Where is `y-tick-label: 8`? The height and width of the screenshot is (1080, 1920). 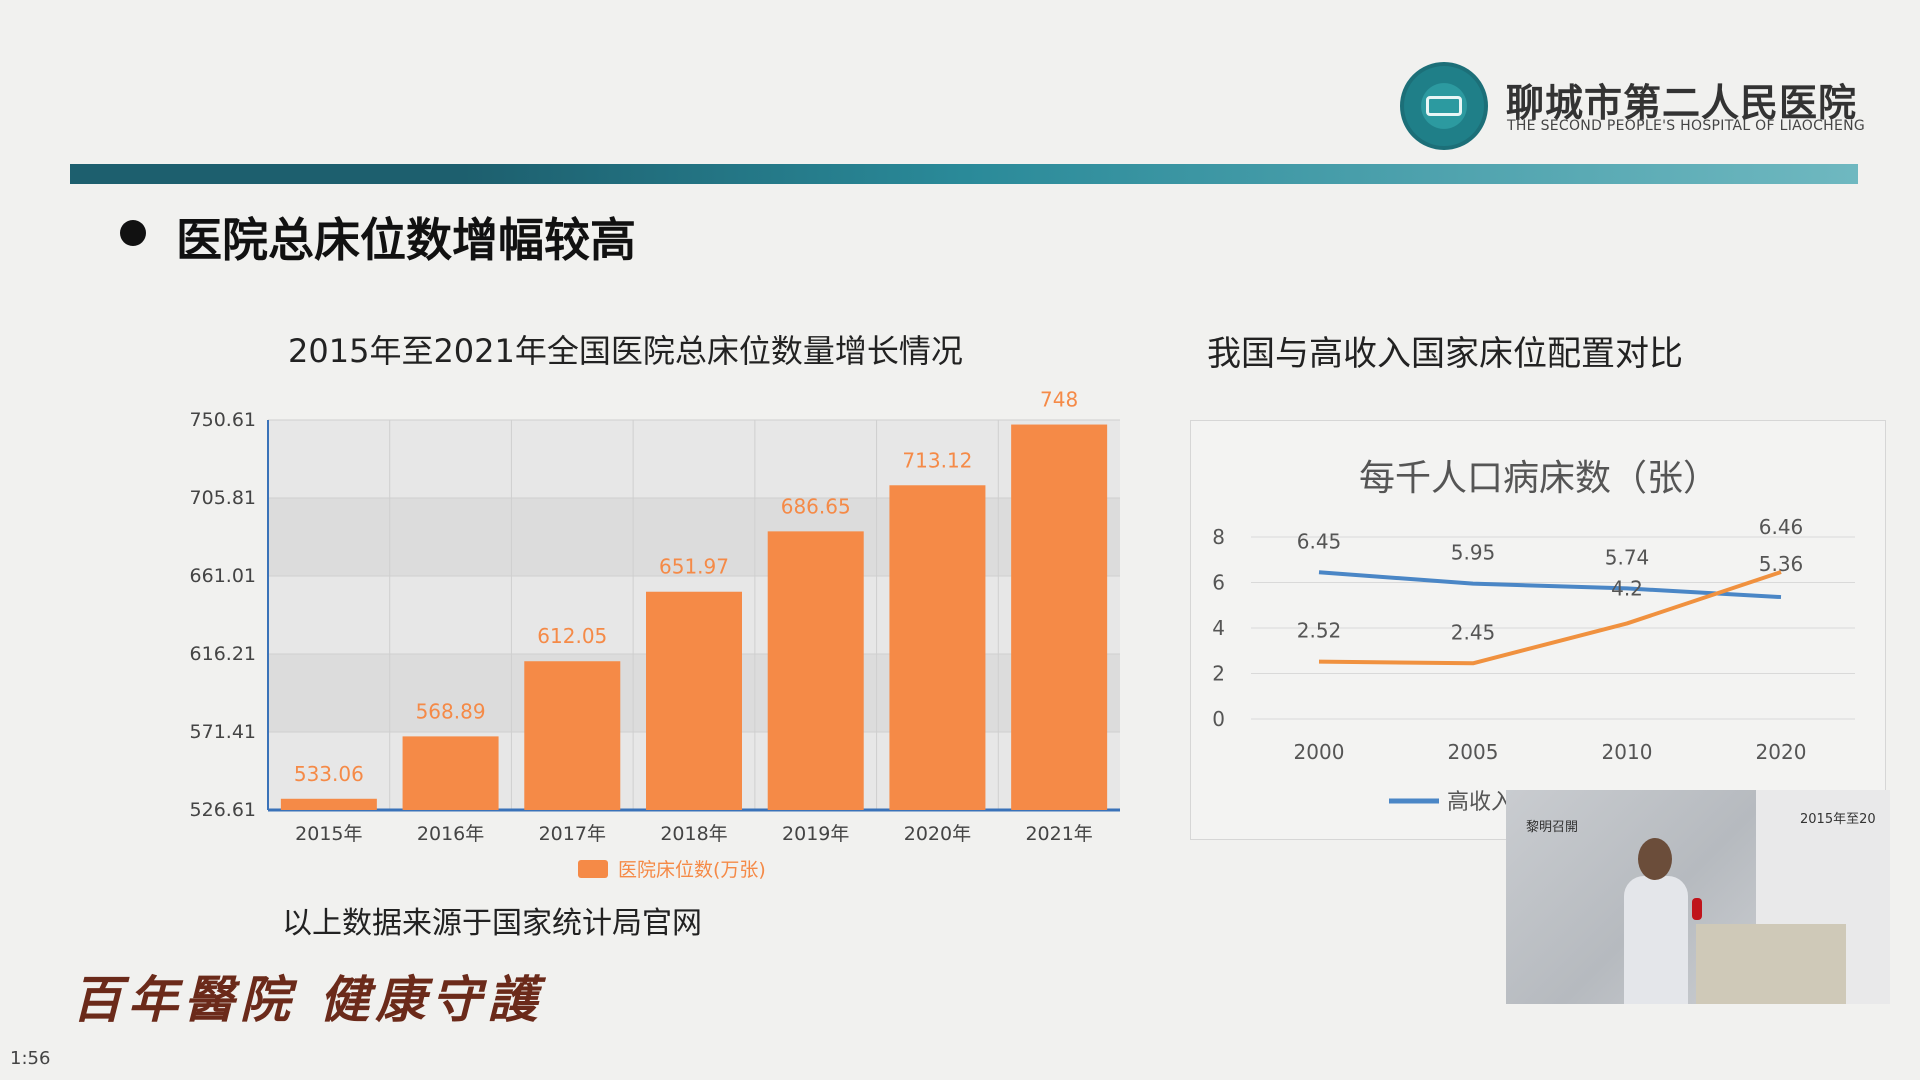 y-tick-label: 8 is located at coordinates (1218, 537).